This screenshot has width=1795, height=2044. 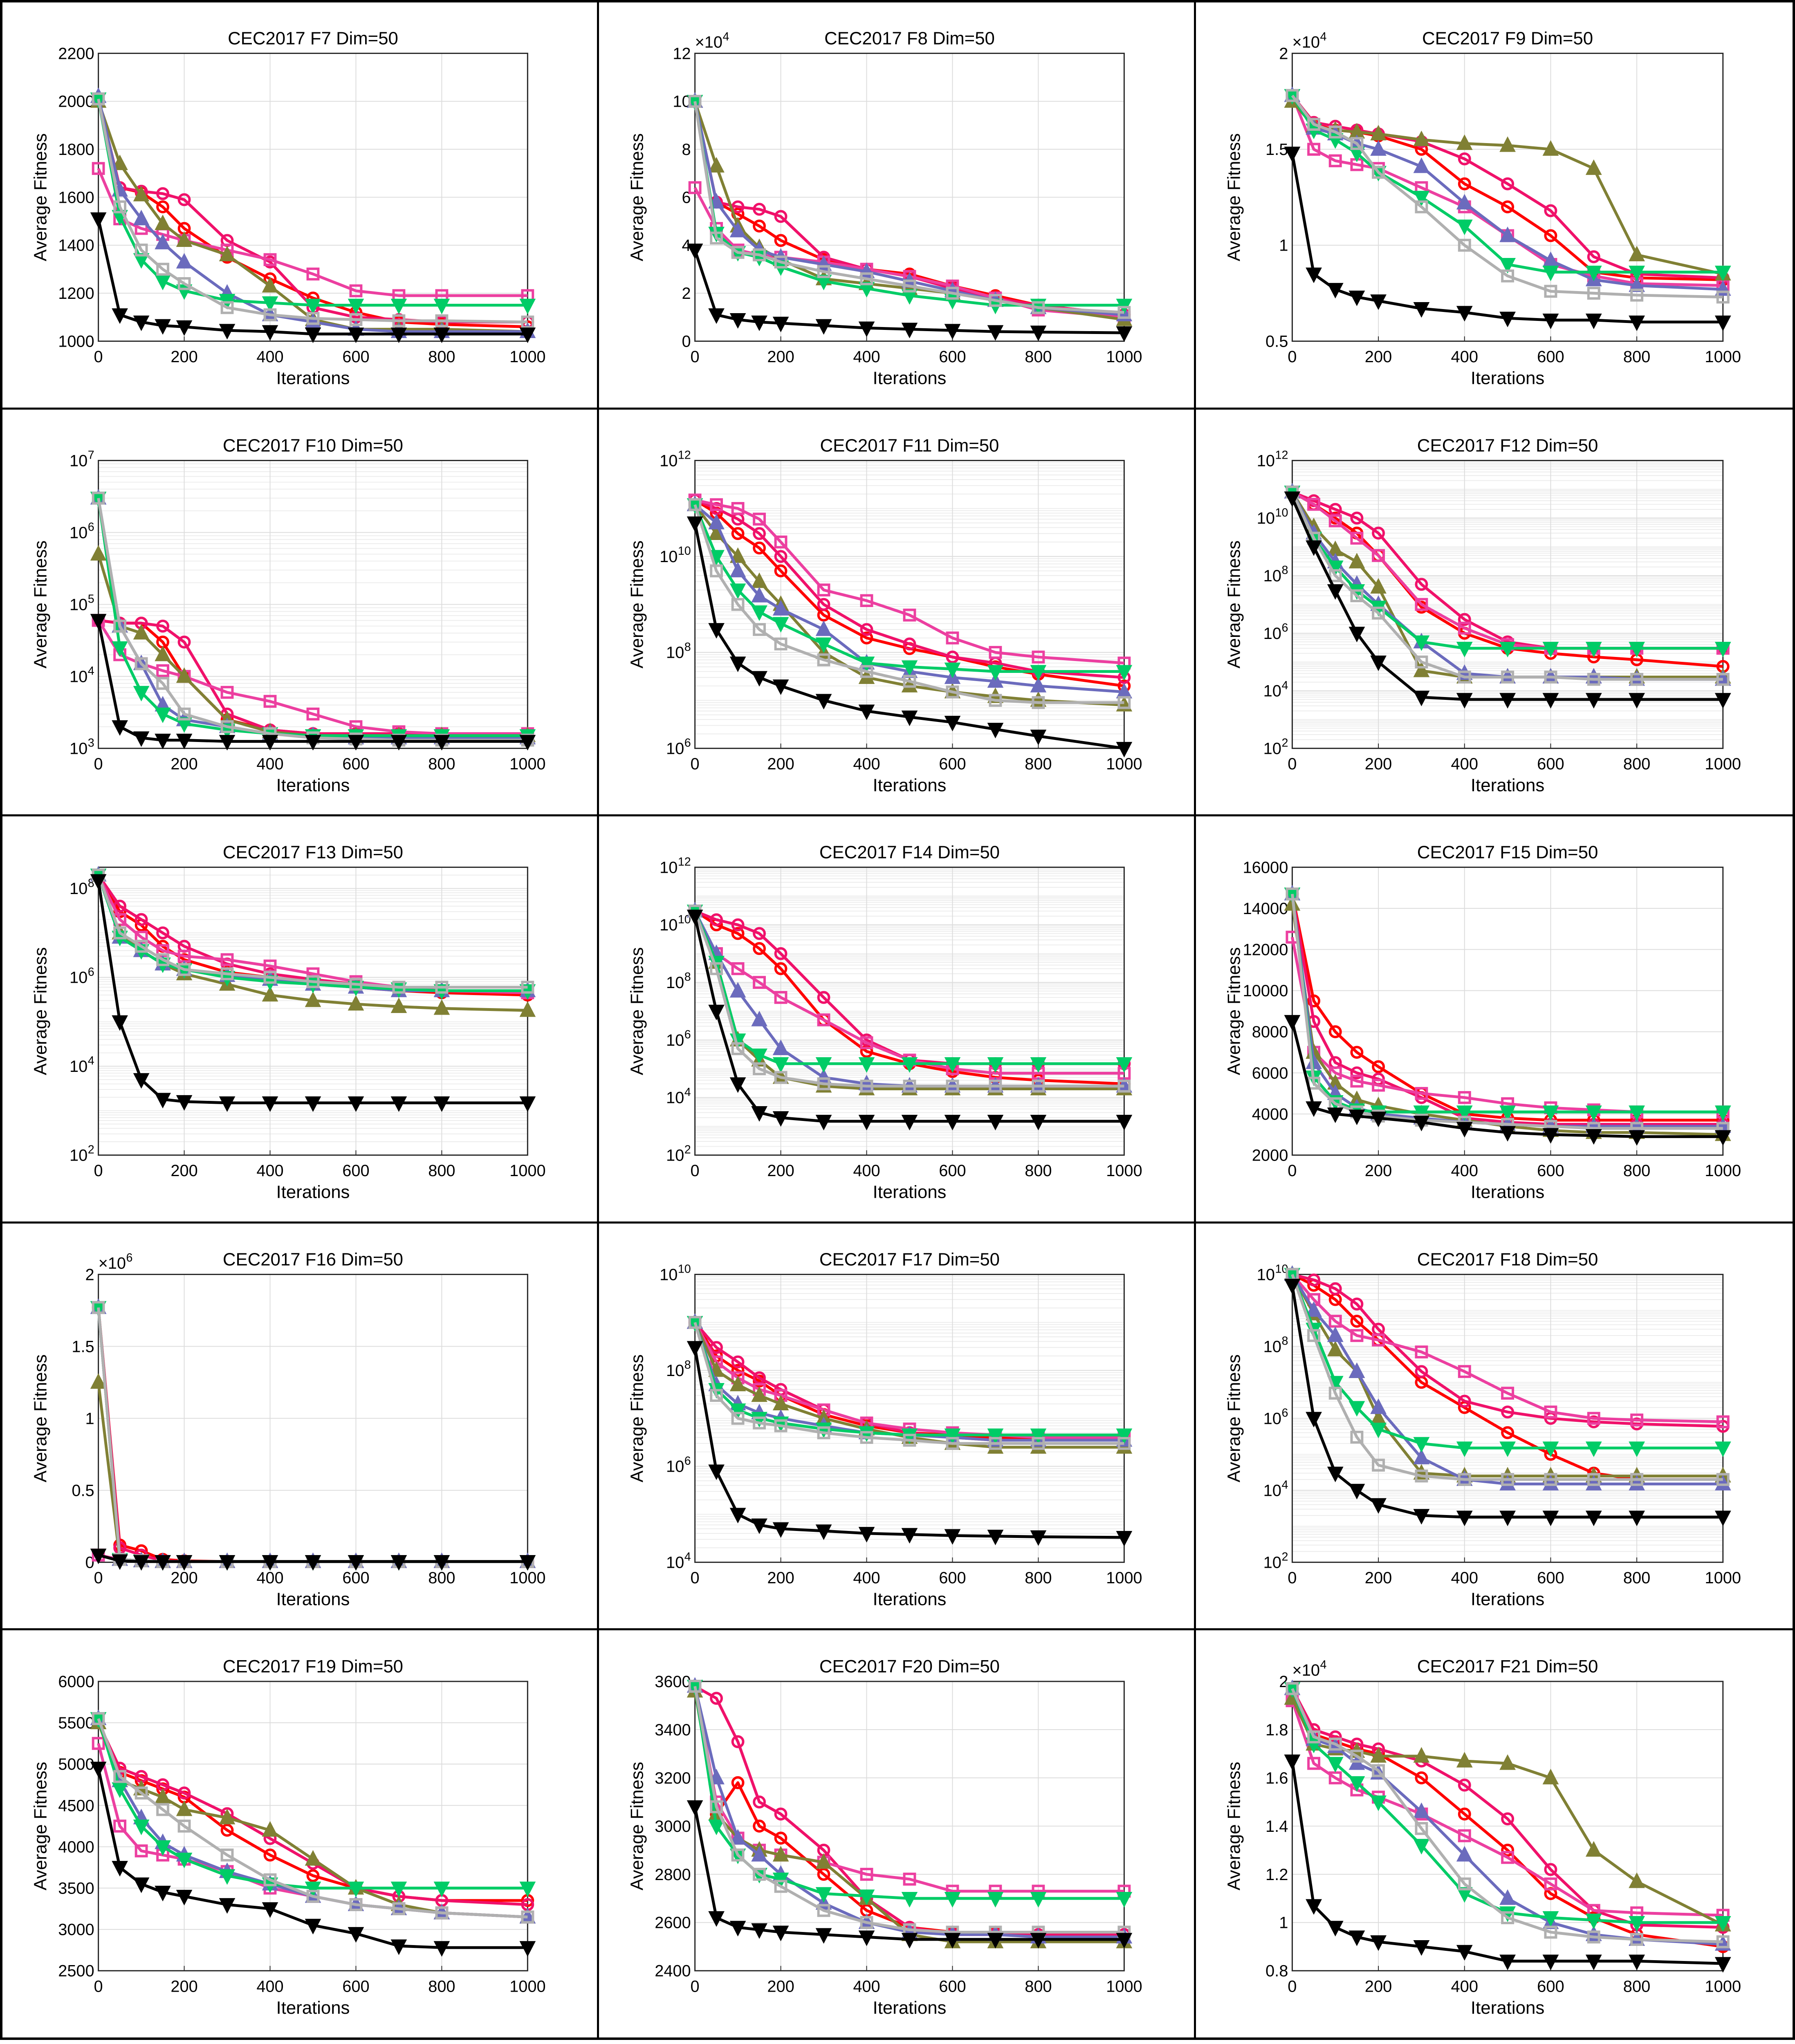 What do you see at coordinates (1270, 1114) in the screenshot?
I see `y-tick-label: 4000` at bounding box center [1270, 1114].